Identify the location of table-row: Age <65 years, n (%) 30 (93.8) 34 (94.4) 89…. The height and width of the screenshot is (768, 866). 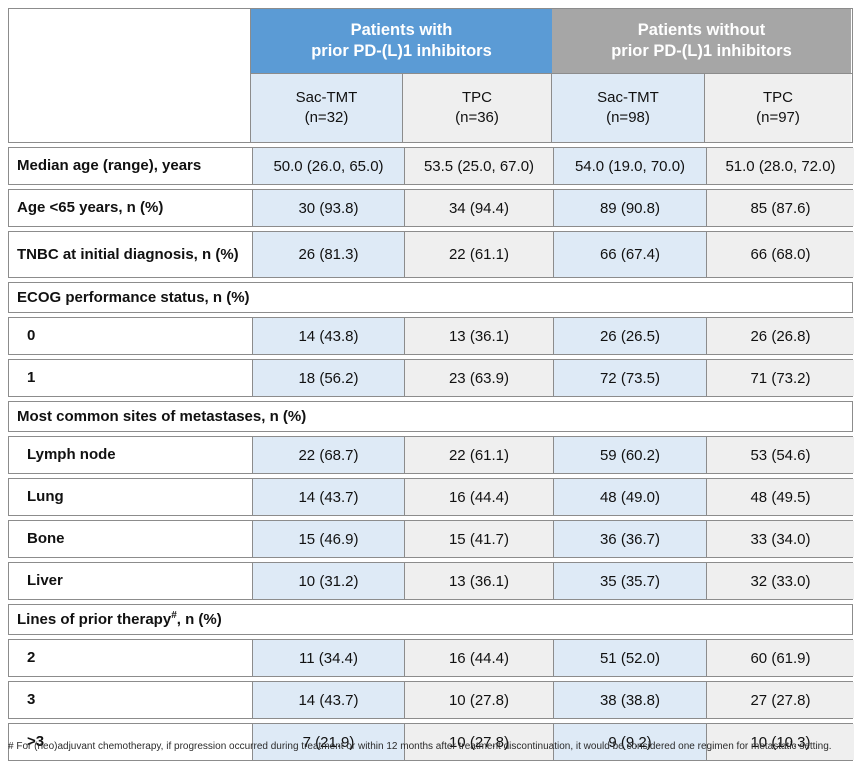
(431, 208).